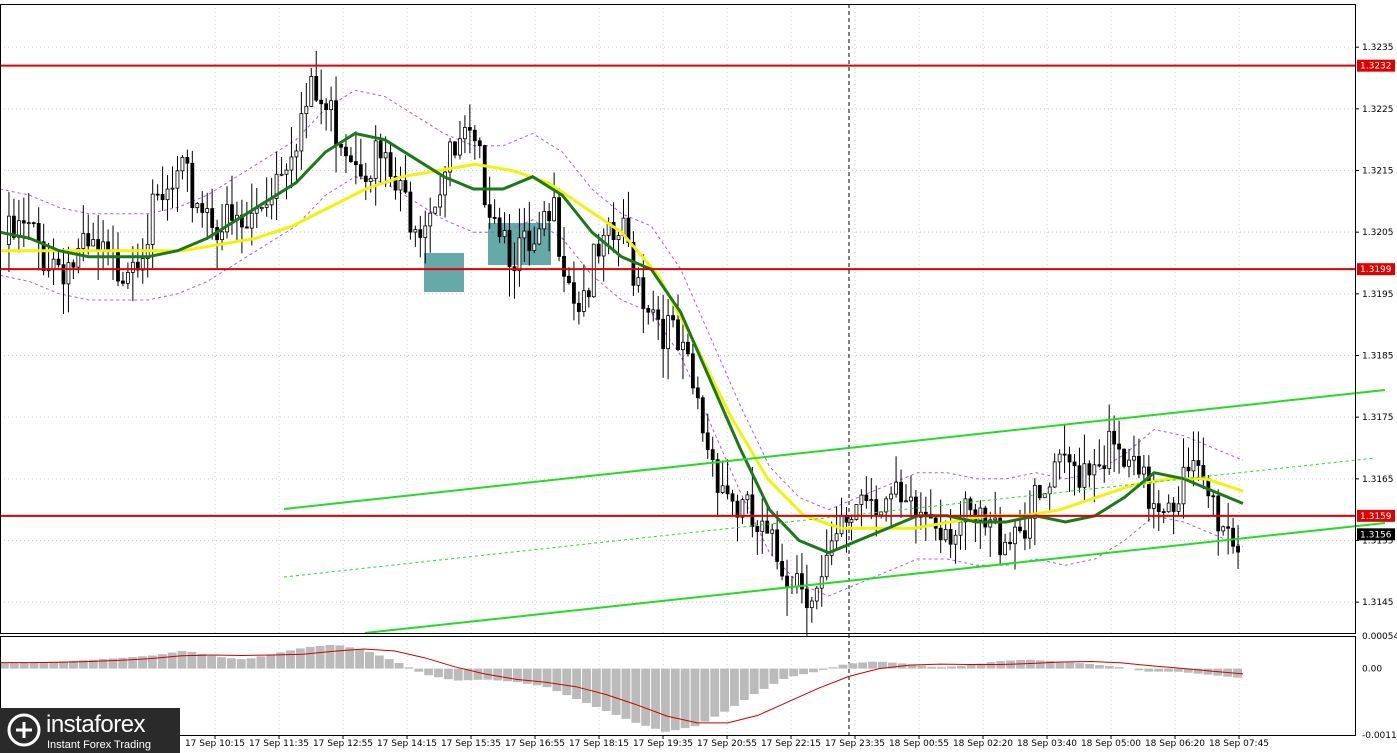 This screenshot has width=1397, height=753. Describe the element at coordinates (99, 745) in the screenshot. I see `logo-tagline: Instant Forex Trading` at that location.